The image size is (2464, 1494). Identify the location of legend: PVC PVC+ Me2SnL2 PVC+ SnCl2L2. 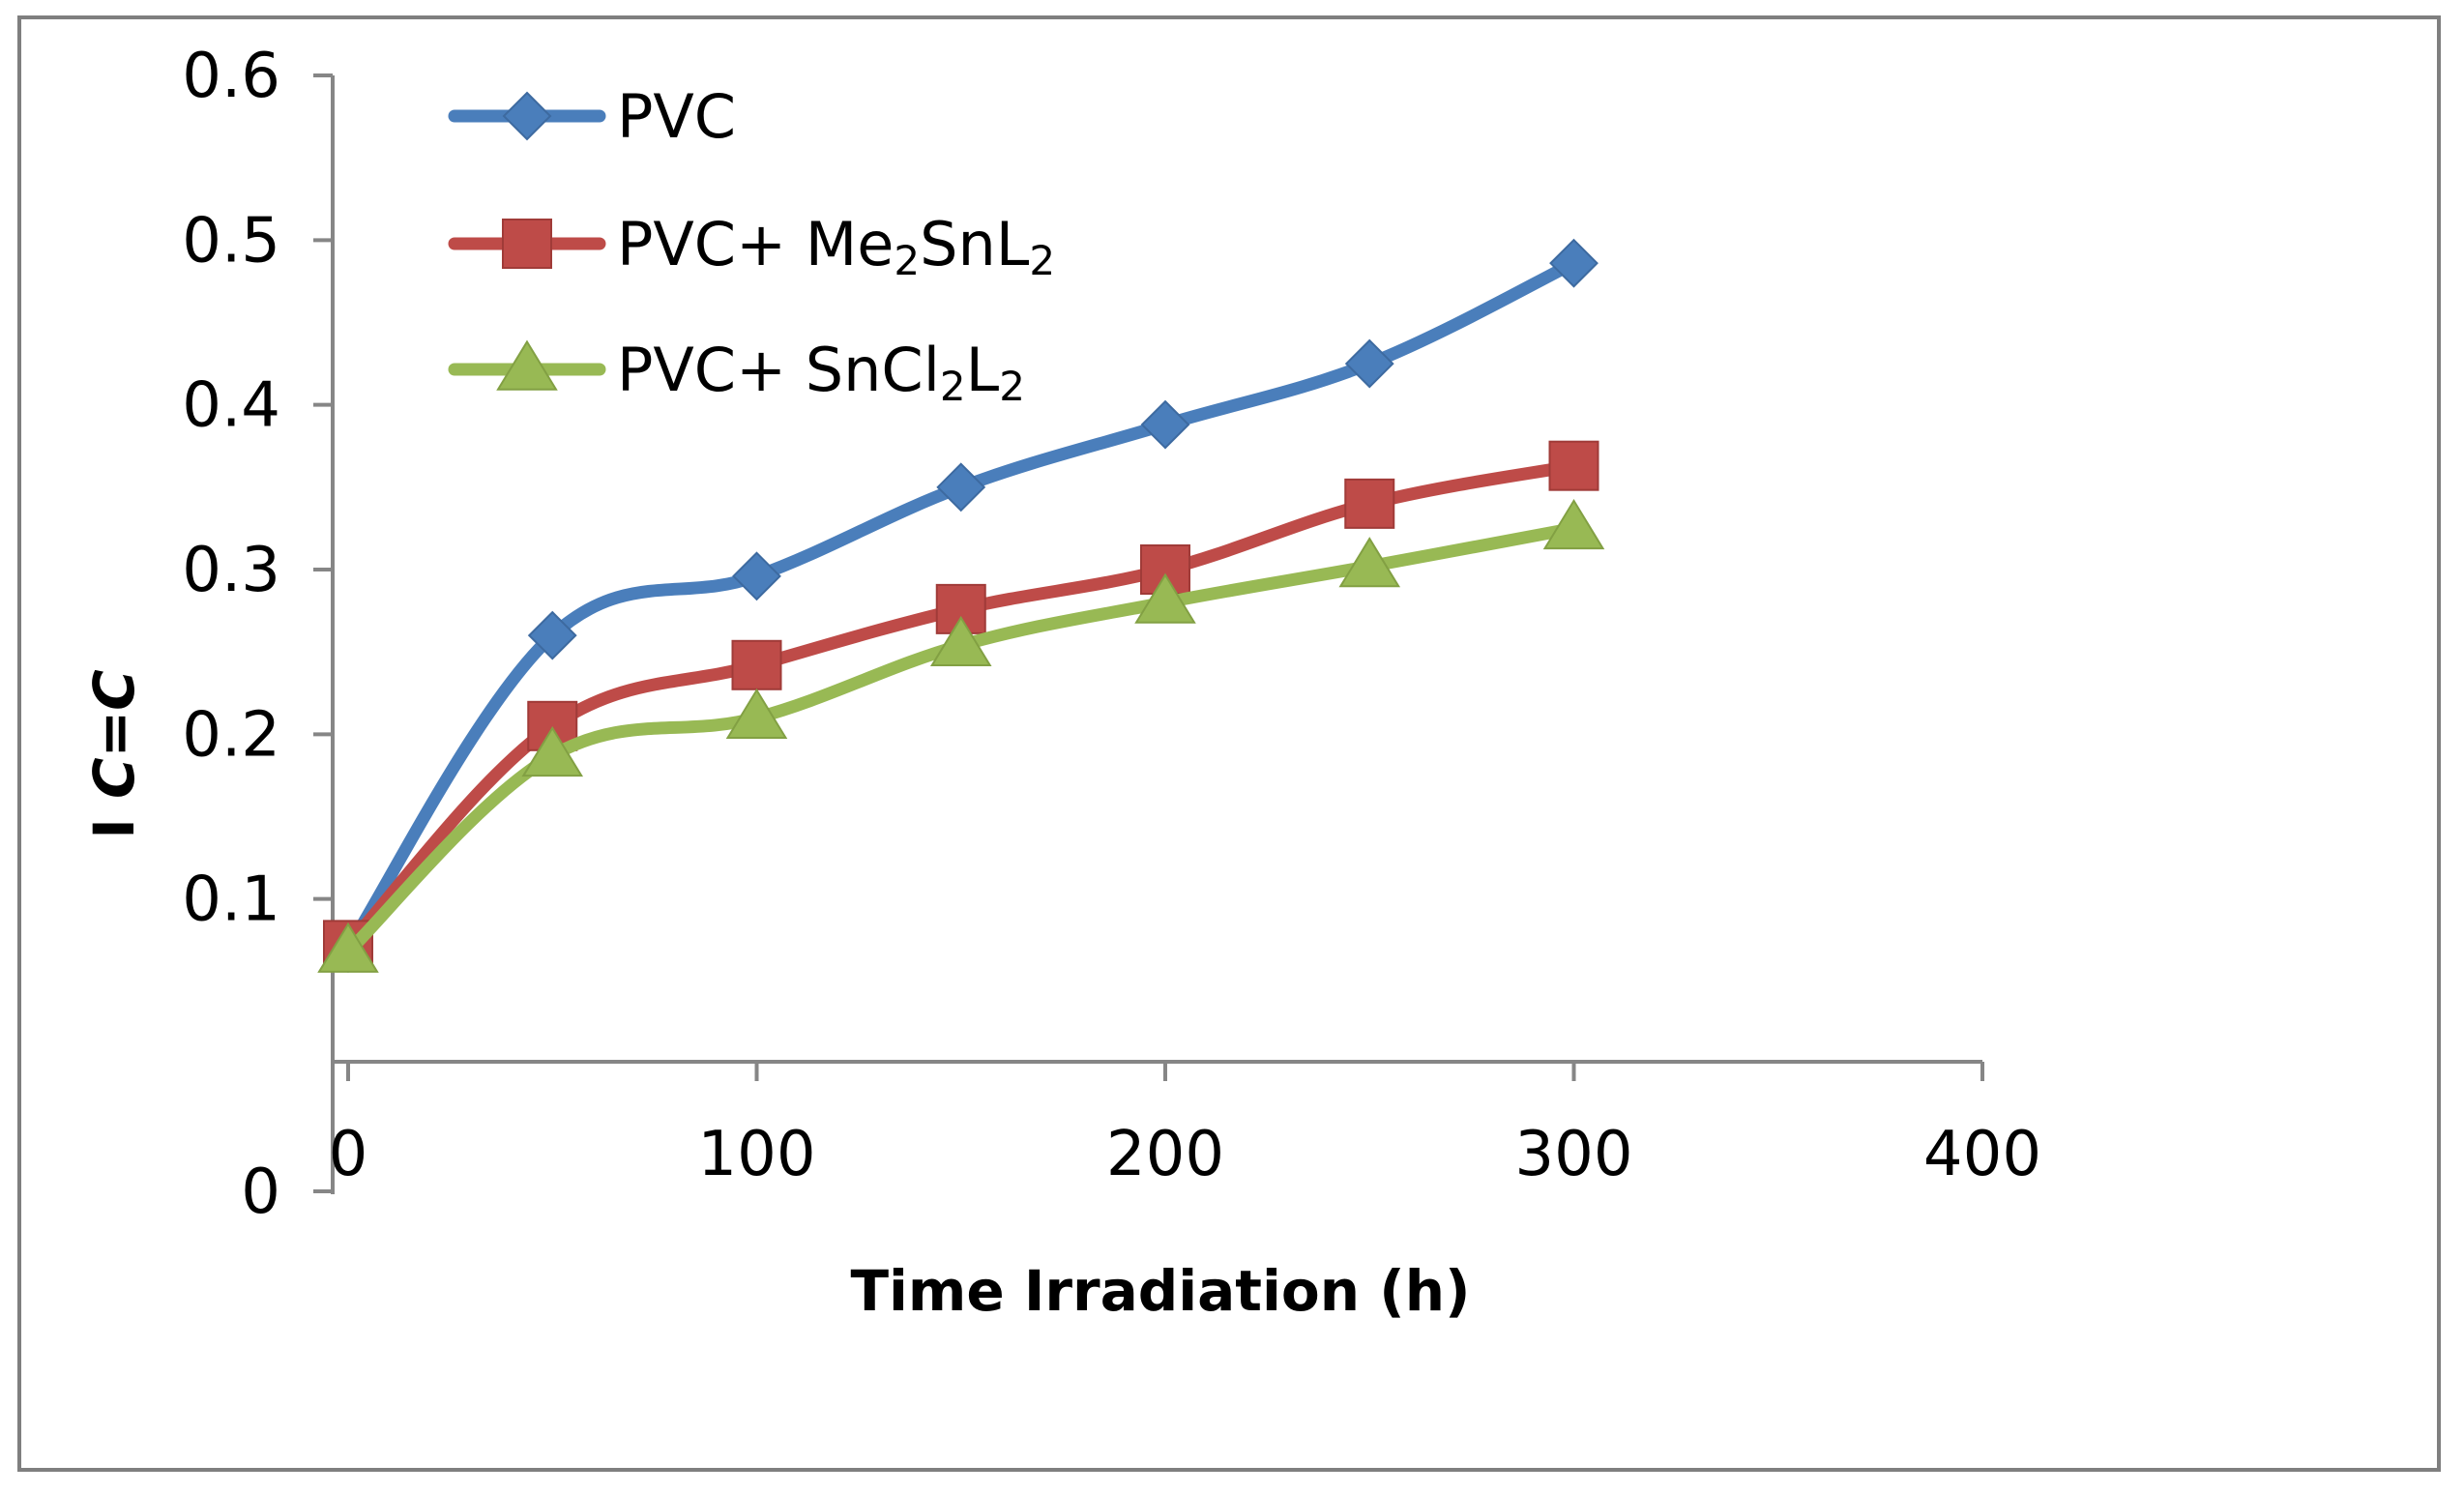
(752, 245).